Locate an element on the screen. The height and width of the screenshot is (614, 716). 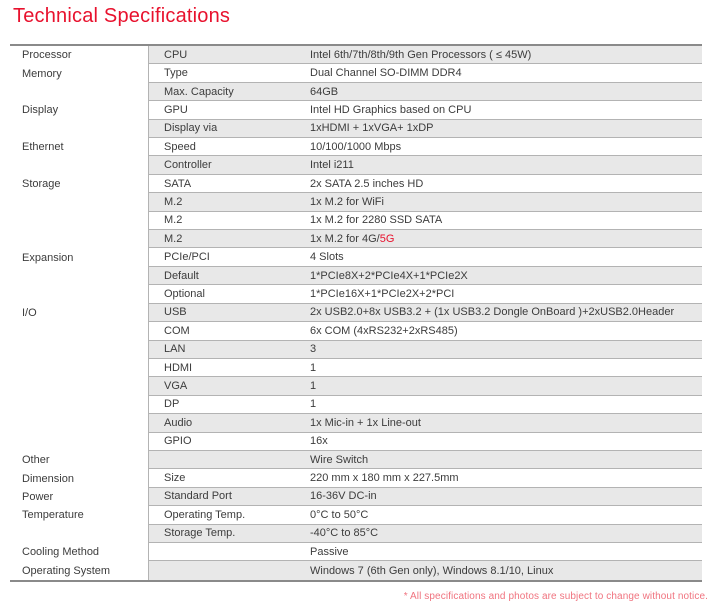
item-cell: Optional is located at coordinates (184, 293).